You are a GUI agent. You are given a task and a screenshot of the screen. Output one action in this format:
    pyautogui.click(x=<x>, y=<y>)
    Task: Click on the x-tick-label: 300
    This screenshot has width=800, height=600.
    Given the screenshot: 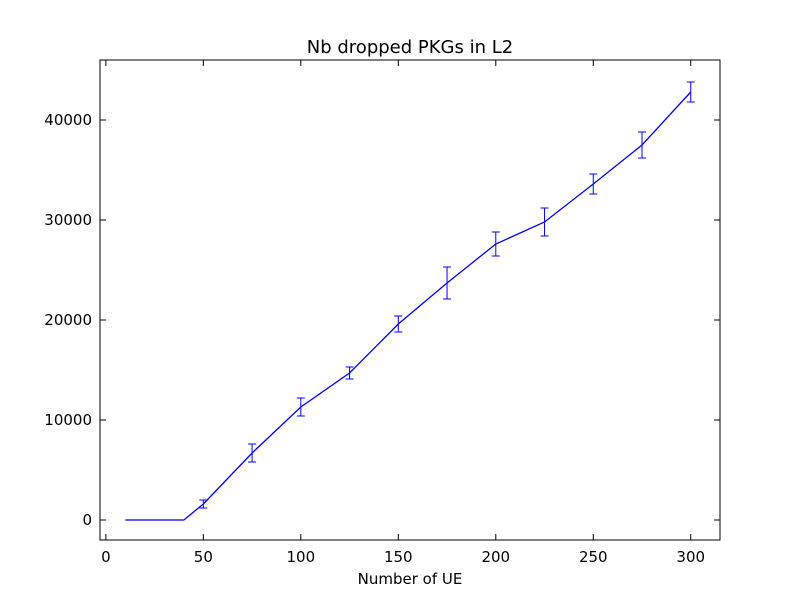 What is the action you would take?
    pyautogui.click(x=690, y=557)
    